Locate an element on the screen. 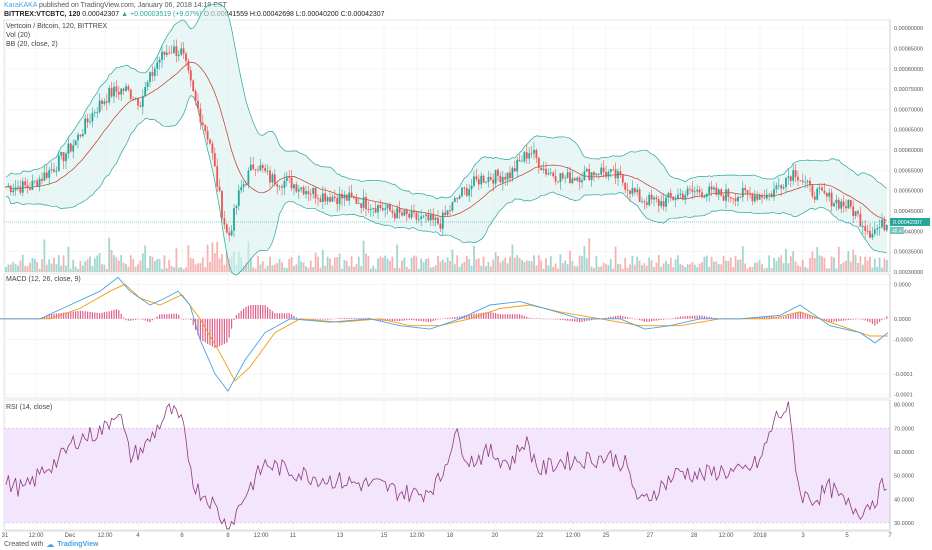 This screenshot has height=550, width=932. footer: Created with ☁ TradingView is located at coordinates (51, 544).